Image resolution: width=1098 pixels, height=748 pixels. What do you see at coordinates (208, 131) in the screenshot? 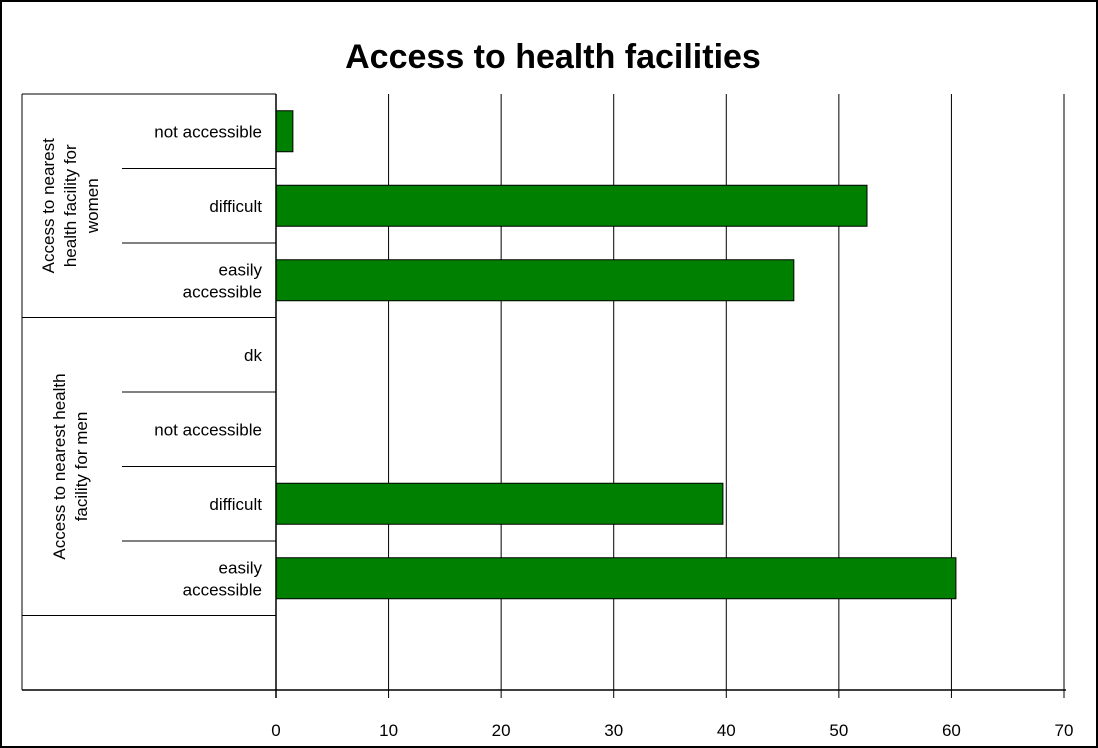
I see `category-label-g0-c0-l0: not accessible` at bounding box center [208, 131].